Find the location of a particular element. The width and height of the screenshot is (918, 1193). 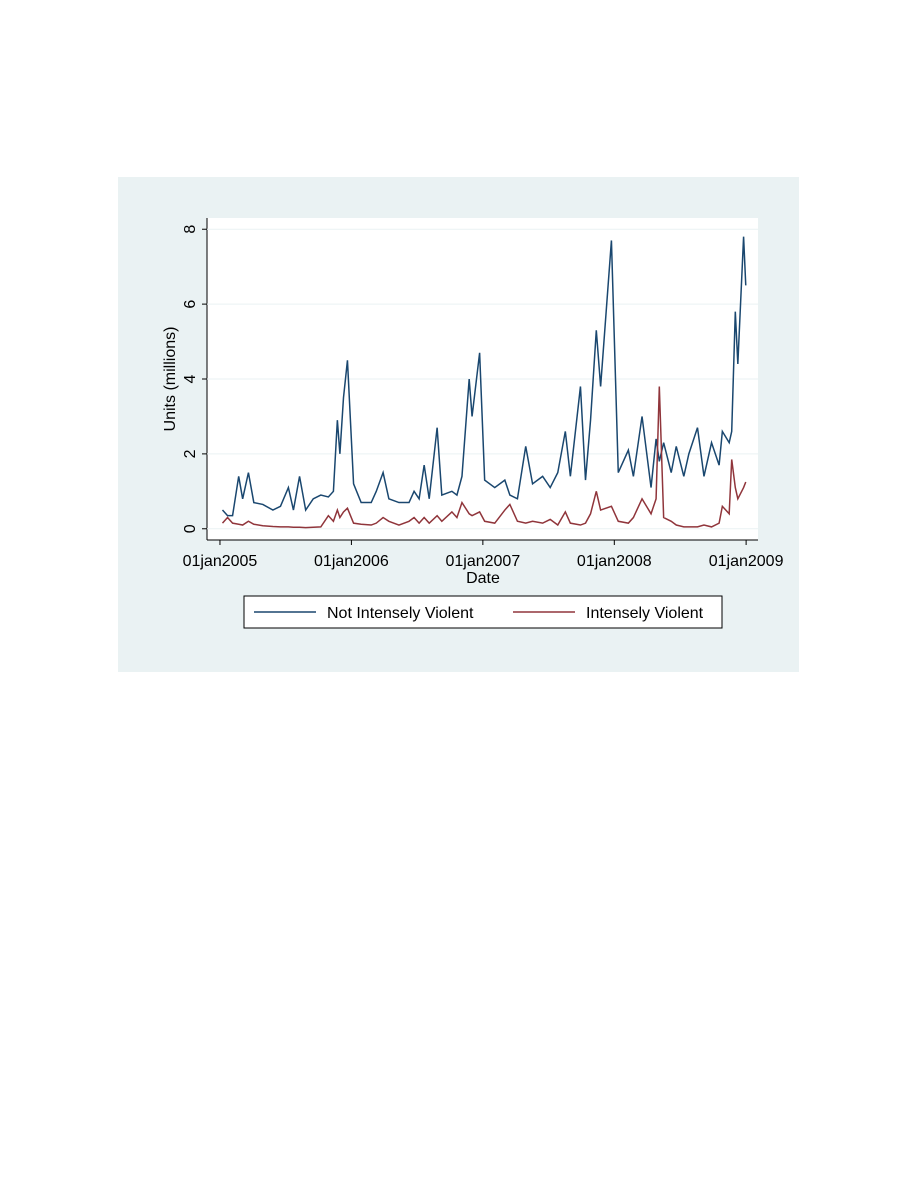

y-tick-label: 2 is located at coordinates (190, 453).